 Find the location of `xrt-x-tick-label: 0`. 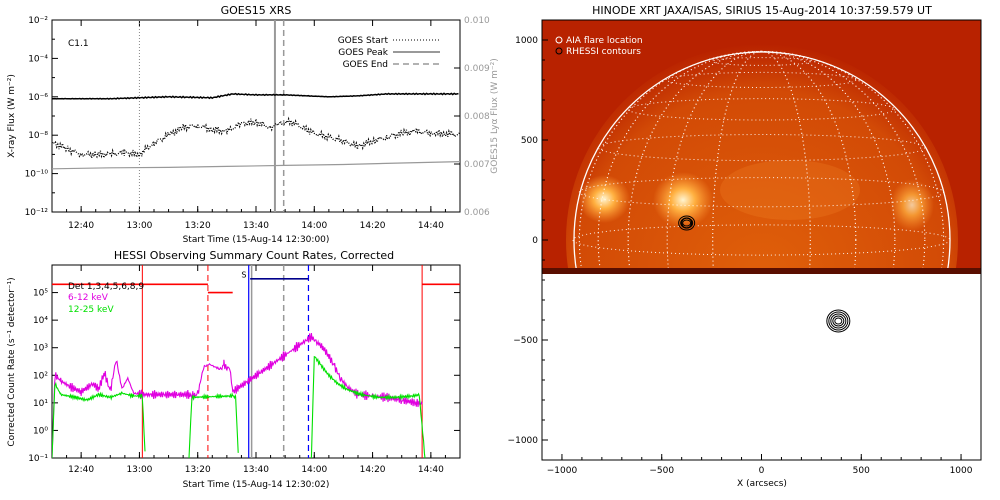

xrt-x-tick-label: 0 is located at coordinates (762, 471).